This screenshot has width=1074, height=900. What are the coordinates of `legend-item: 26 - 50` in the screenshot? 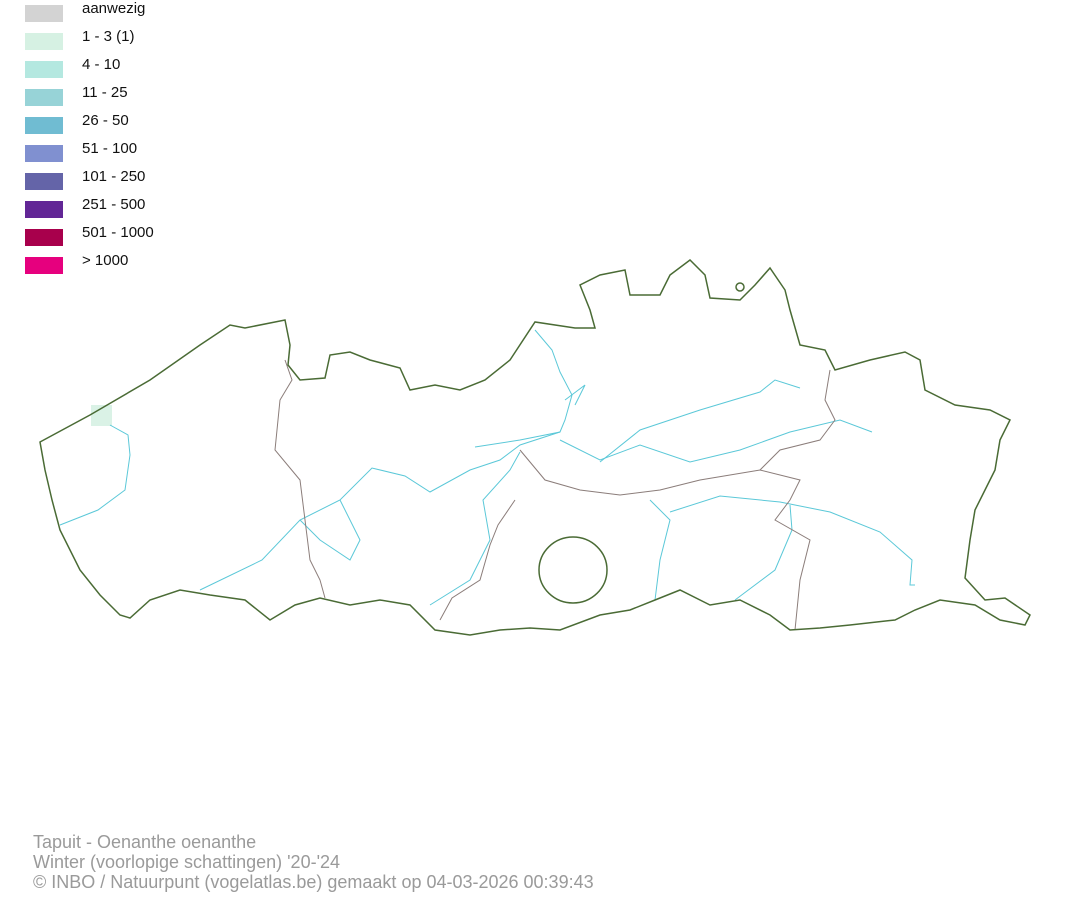 It's located at (125, 123).